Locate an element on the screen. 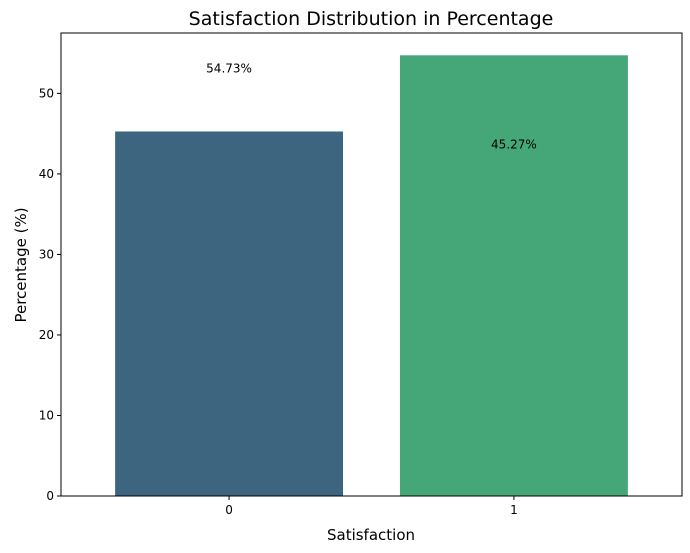 The width and height of the screenshot is (690, 553). y-tick-label: 20 is located at coordinates (46, 335).